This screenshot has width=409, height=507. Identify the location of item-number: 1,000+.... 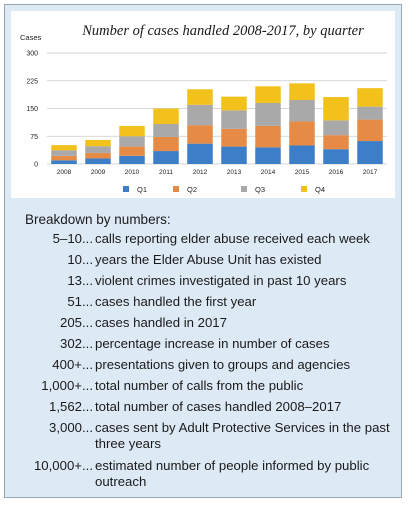
(67, 385).